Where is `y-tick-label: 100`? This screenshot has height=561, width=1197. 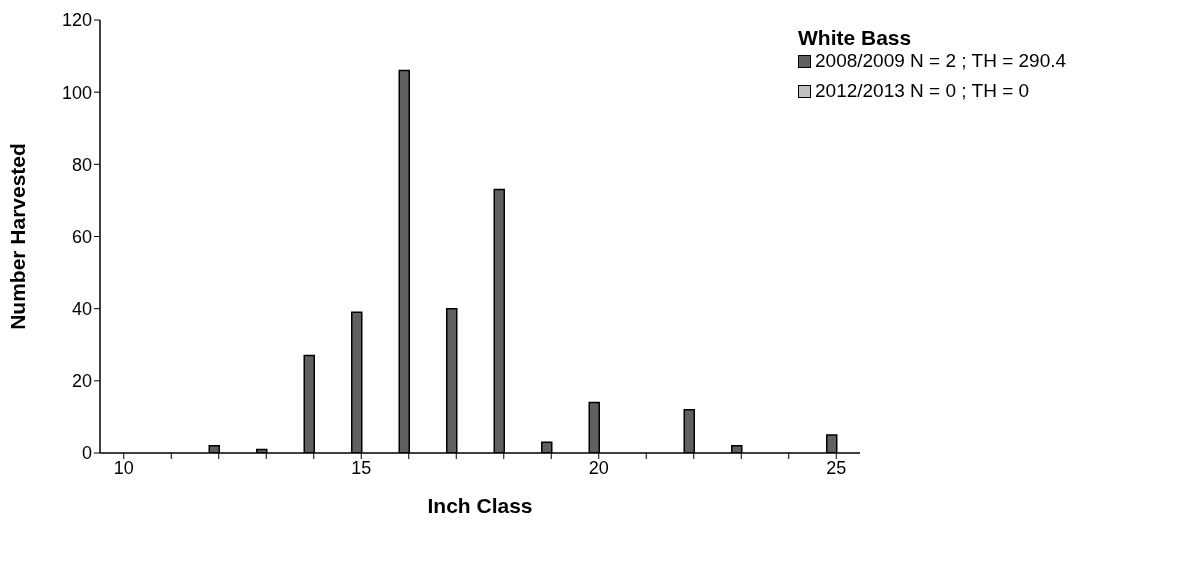
y-tick-label: 100 is located at coordinates (76, 92).